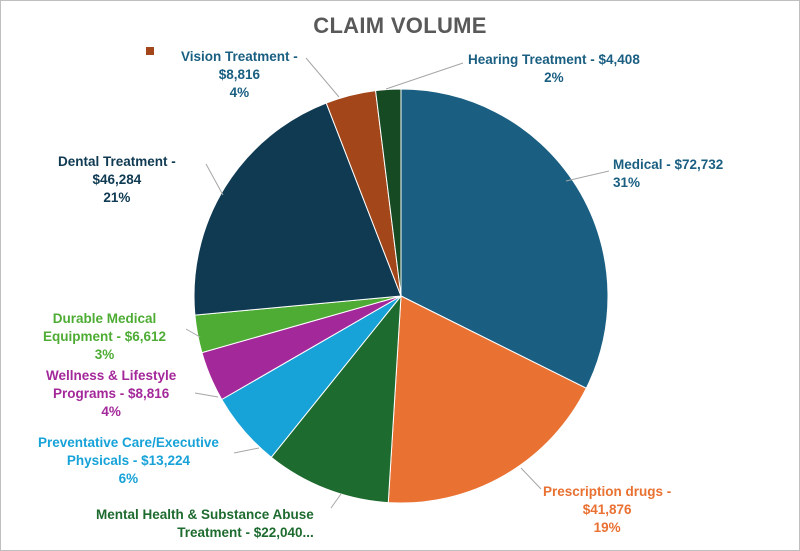  What do you see at coordinates (668, 174) in the screenshot?
I see `data-label-medical: Medical - $72,732 31%` at bounding box center [668, 174].